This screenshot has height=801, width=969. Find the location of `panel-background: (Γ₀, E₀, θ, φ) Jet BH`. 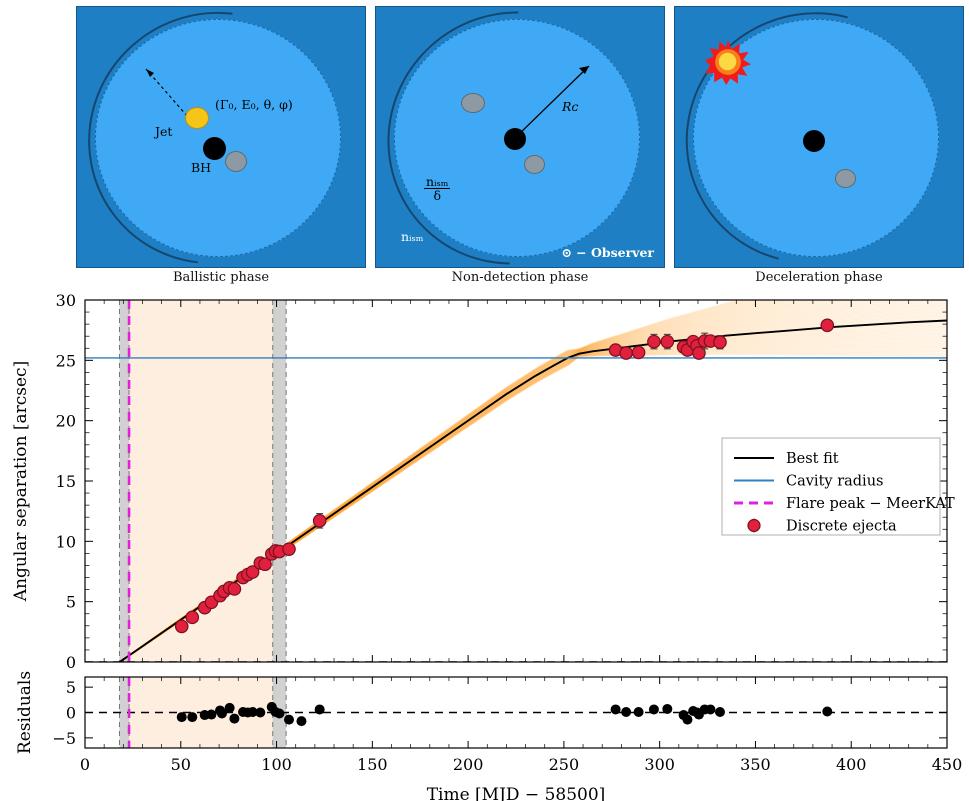

panel-background: (Γ₀, E₀, θ, φ) Jet BH is located at coordinates (215, 158).